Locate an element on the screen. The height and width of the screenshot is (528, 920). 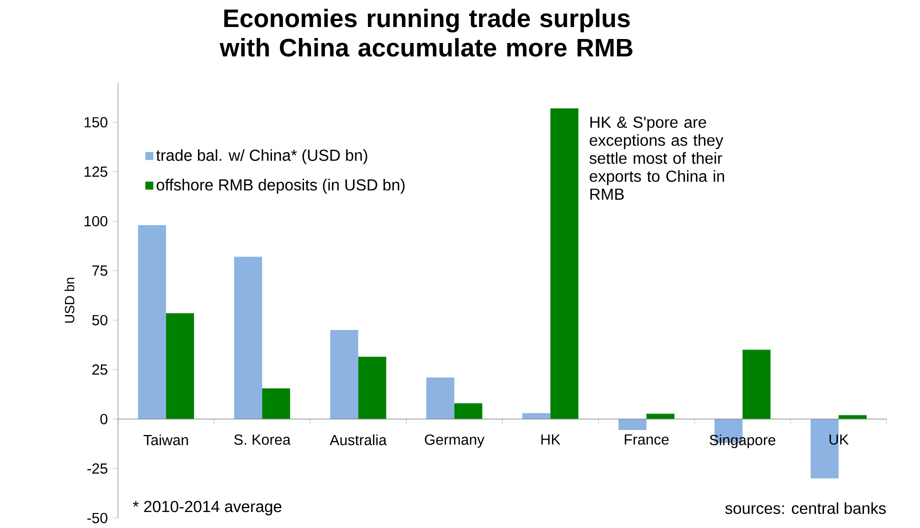
y-tick-label: 150 is located at coordinates (96, 122).